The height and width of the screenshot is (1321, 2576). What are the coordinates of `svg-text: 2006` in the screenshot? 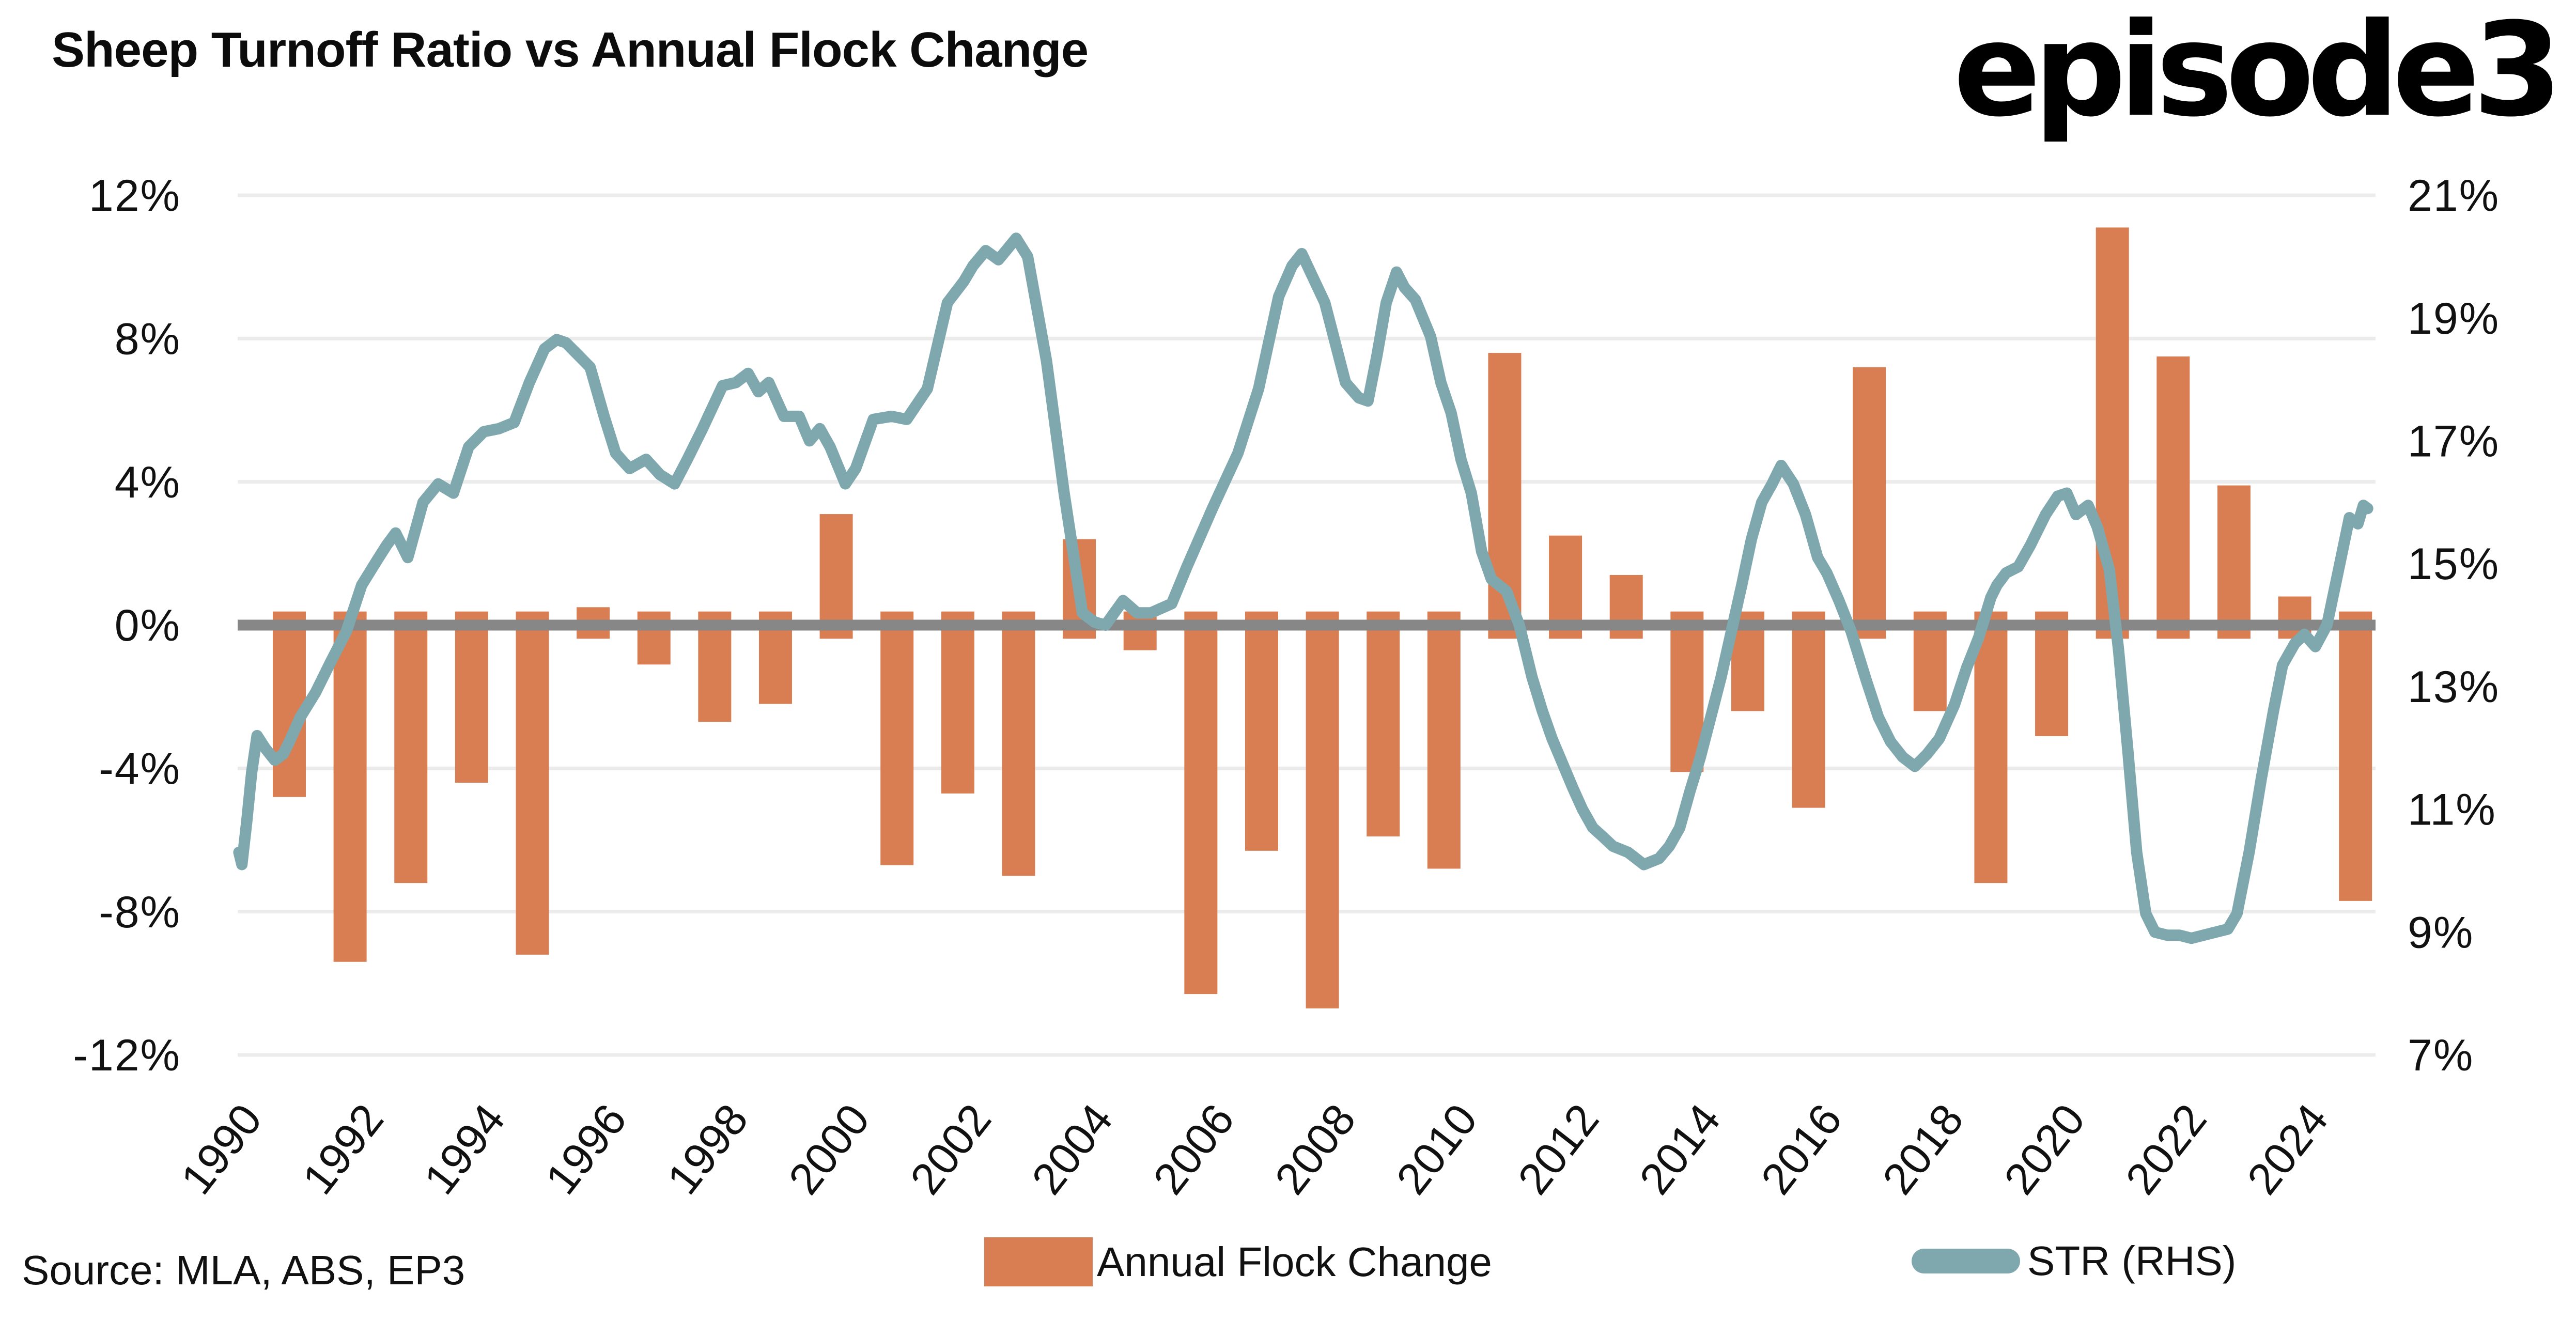 It's located at (1194, 1149).